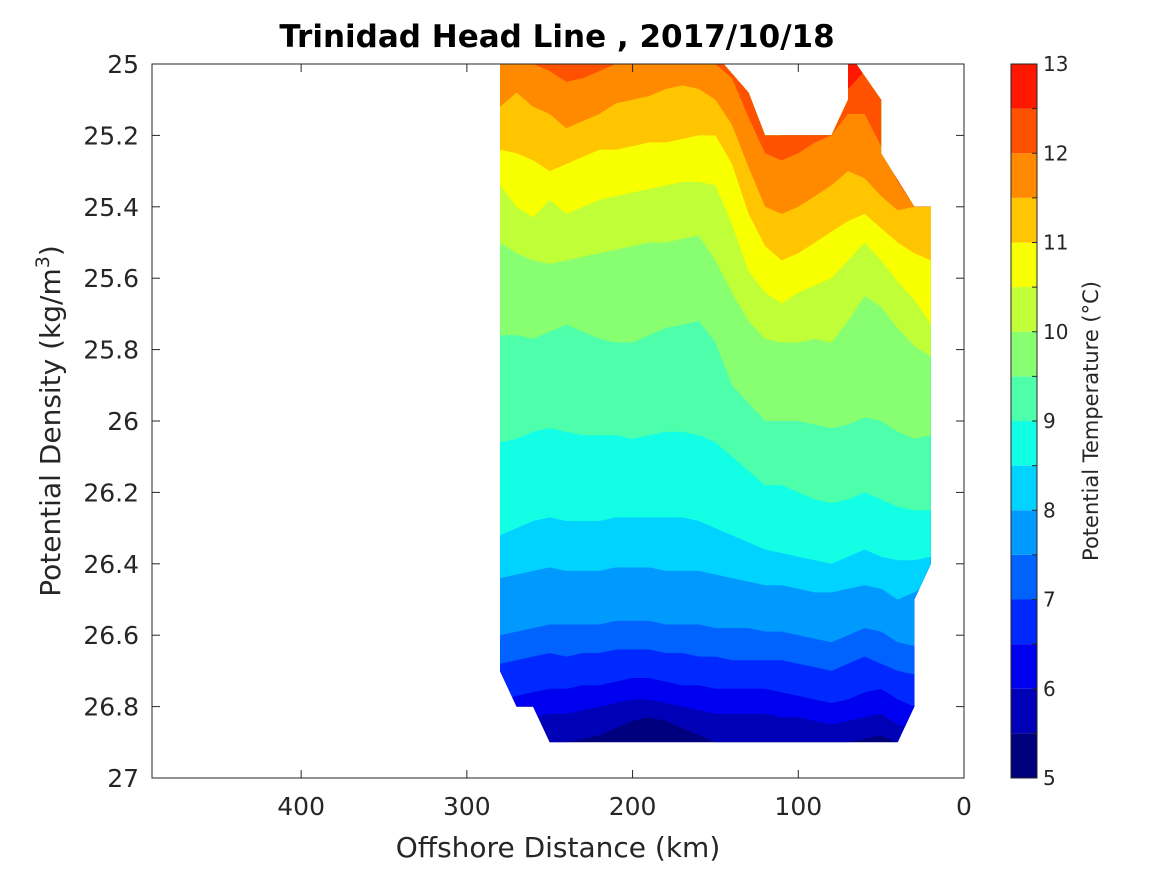 The image size is (1167, 875). I want to click on x-tick-label: 100, so click(798, 806).